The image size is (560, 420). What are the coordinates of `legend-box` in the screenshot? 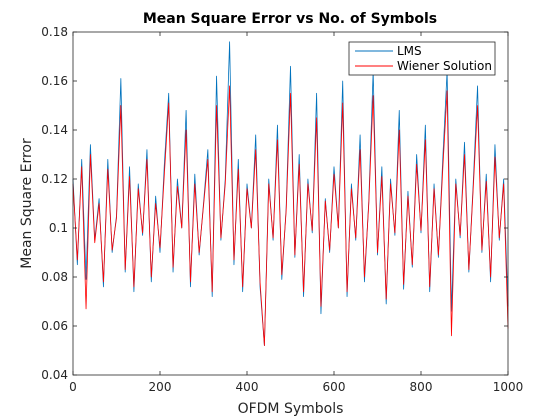 It's located at (422, 58).